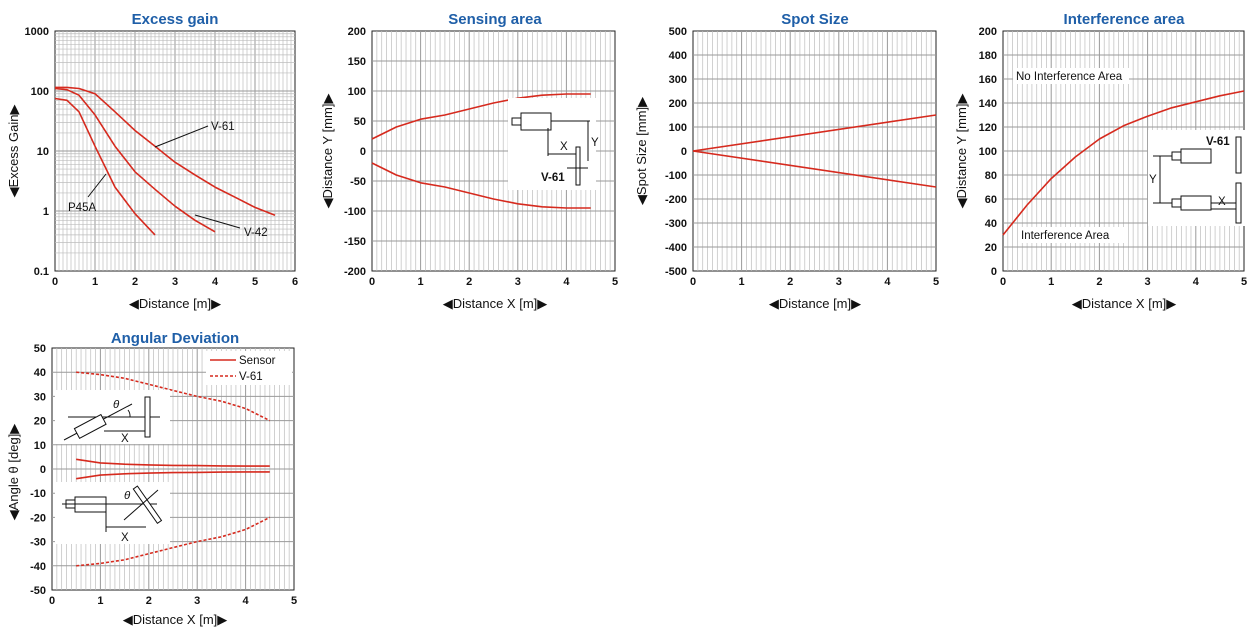 Image resolution: width=1247 pixels, height=627 pixels. I want to click on y-tick-label: 160, so click(988, 80).